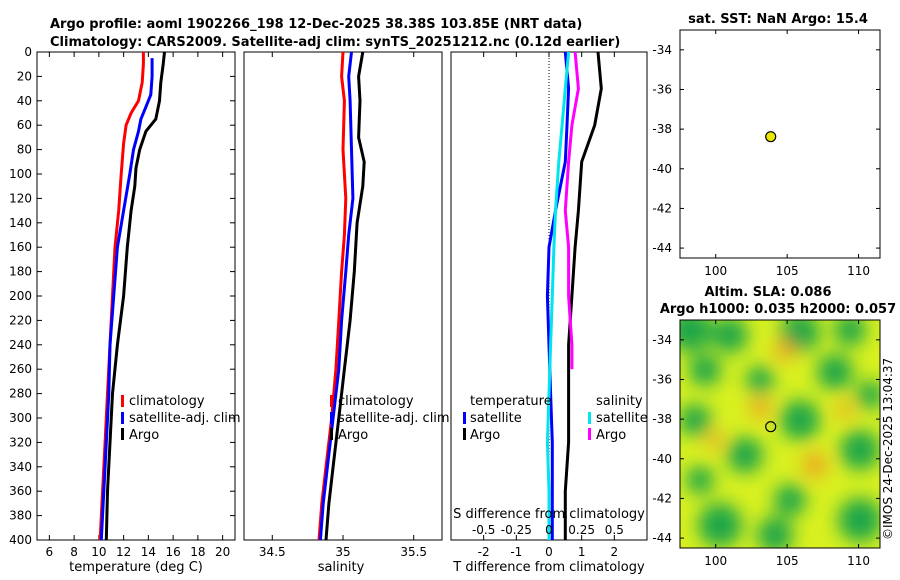 The image size is (900, 580). Describe the element at coordinates (28, 52) in the screenshot. I see `y-tick-label: 0` at that location.